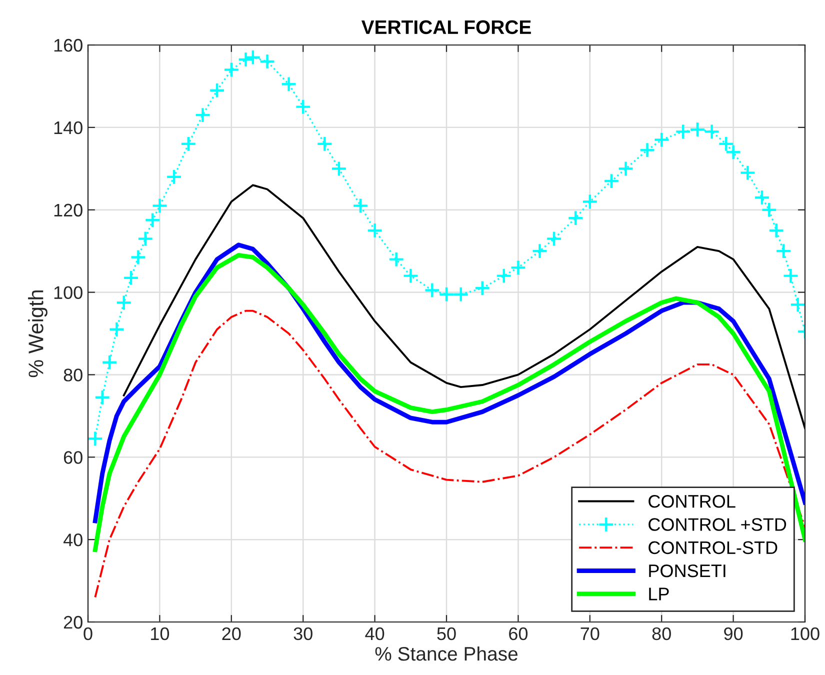  What do you see at coordinates (733, 633) in the screenshot?
I see `x-tick-label: 90` at bounding box center [733, 633].